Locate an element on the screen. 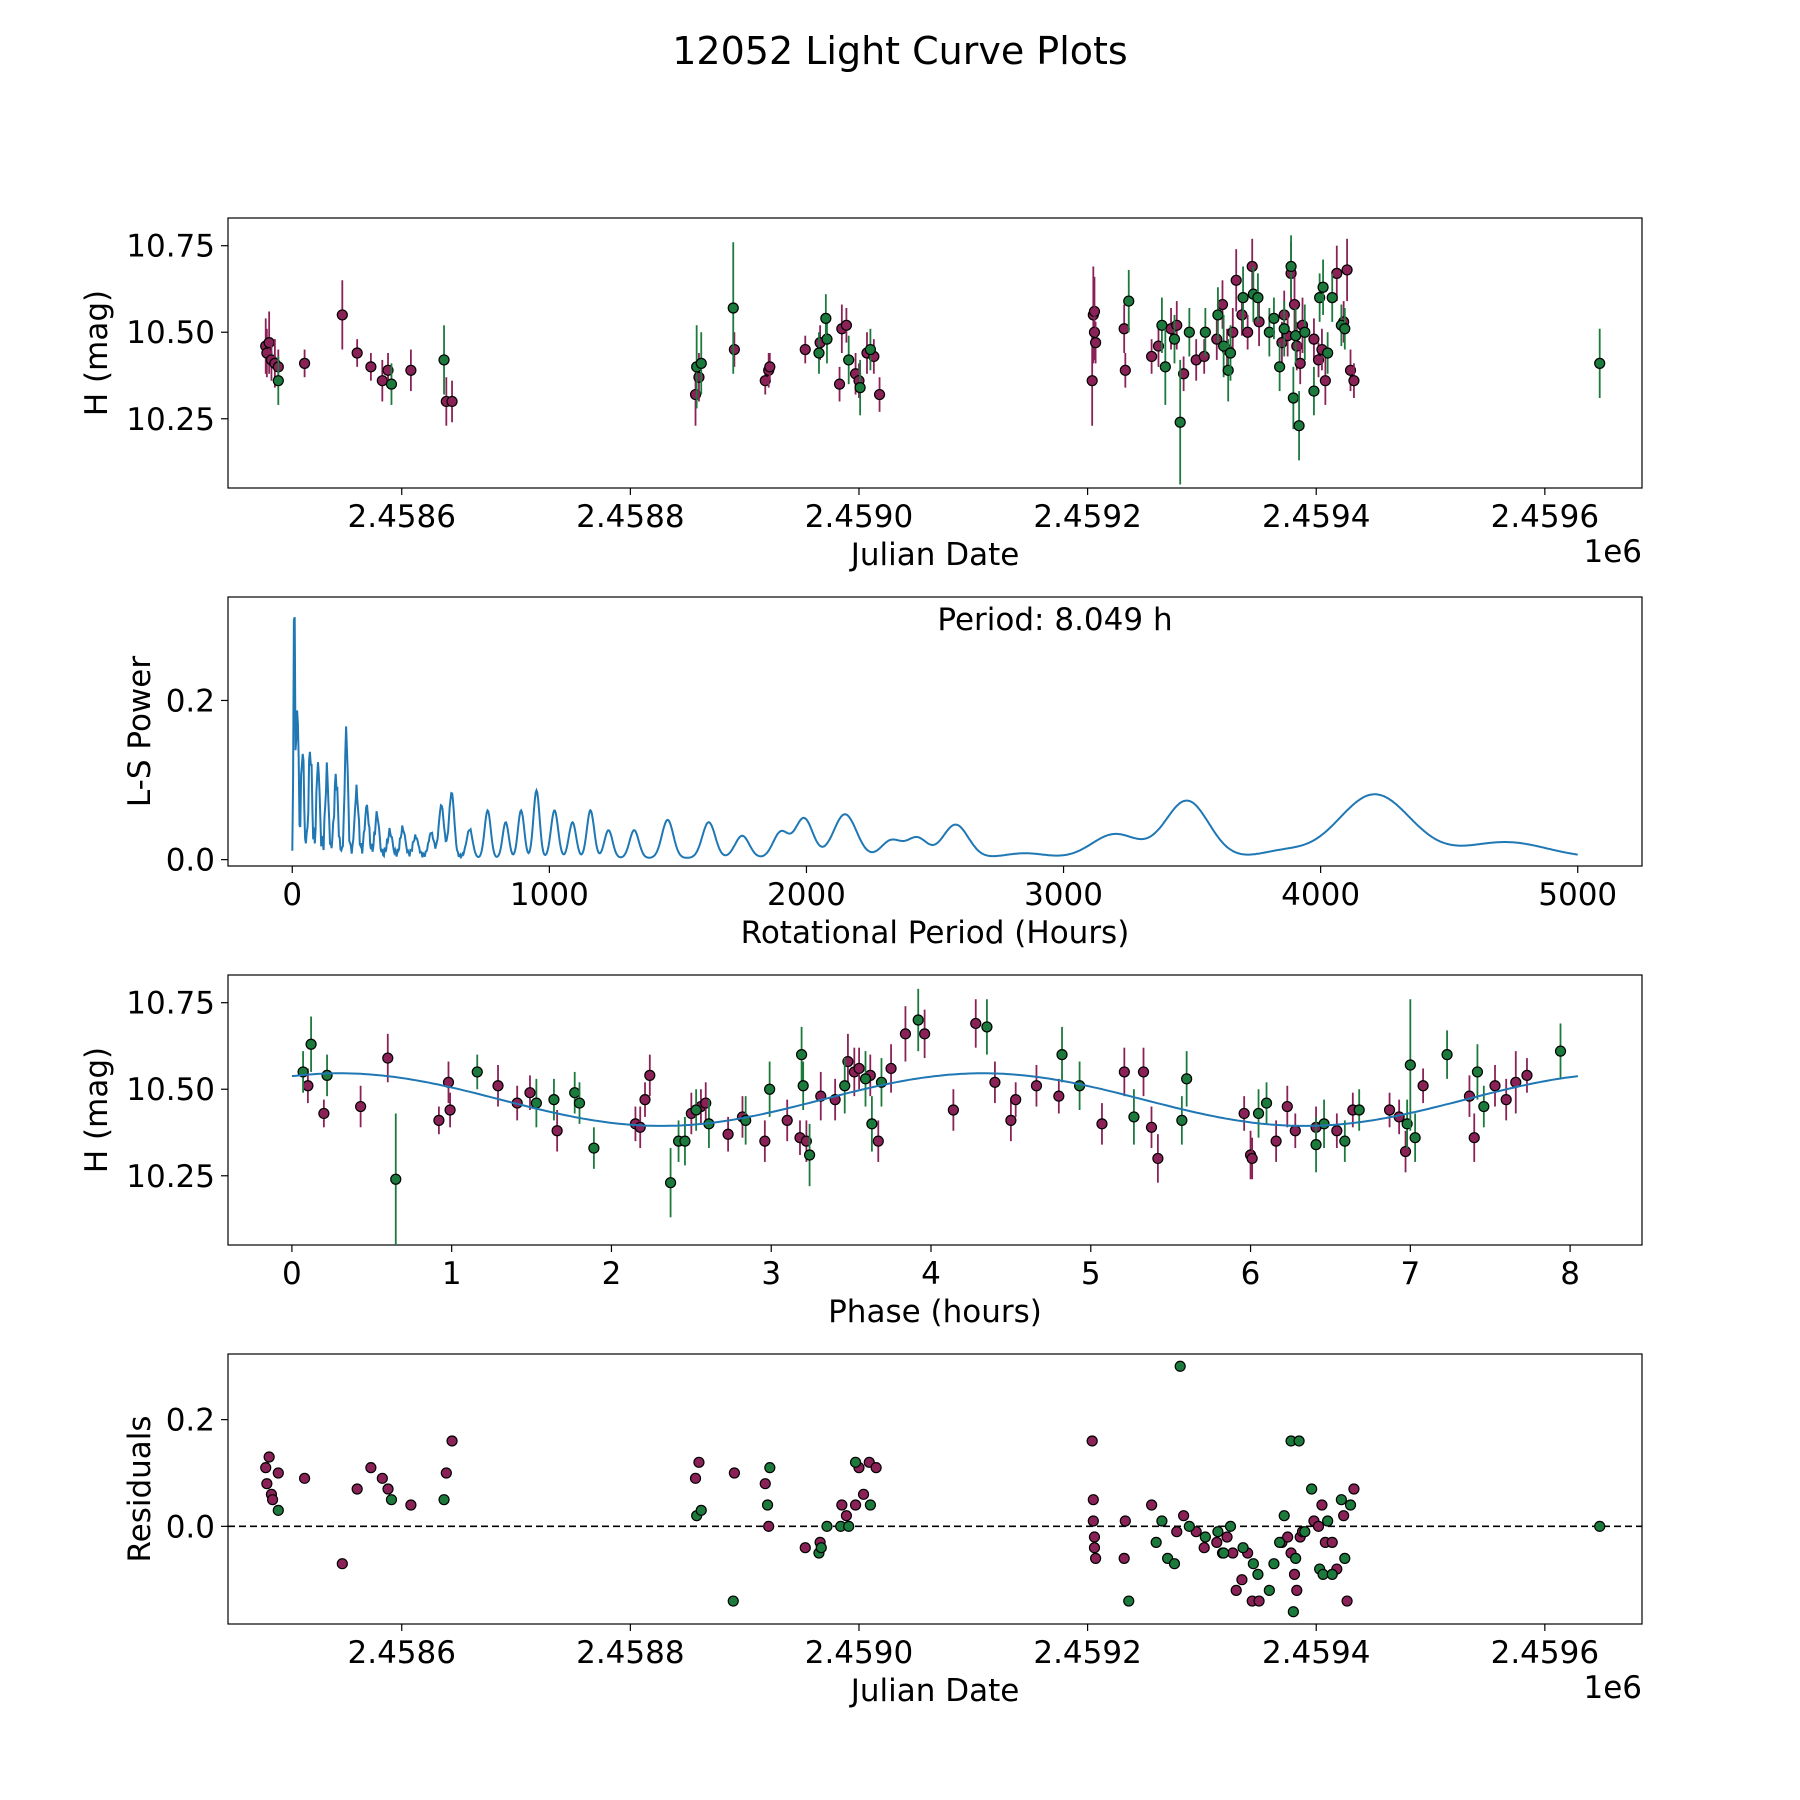 The height and width of the screenshot is (1800, 1800). x-tick-label: 2.4596 is located at coordinates (1545, 517).